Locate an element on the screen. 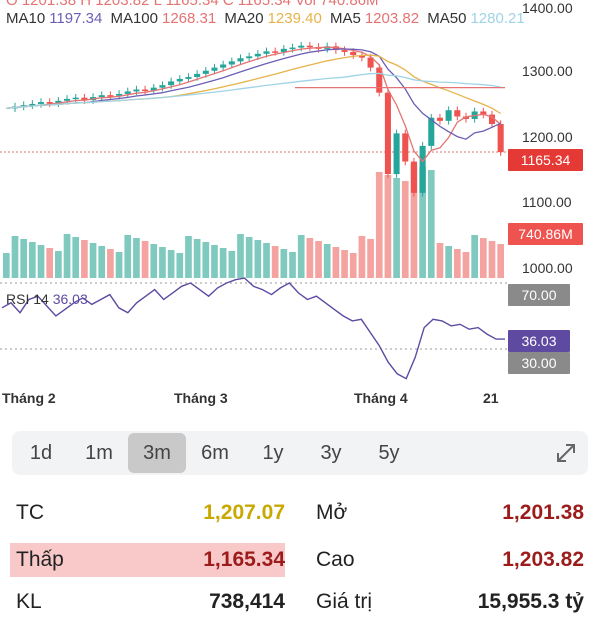 The width and height of the screenshot is (600, 622). high-label: Cao is located at coordinates (335, 559).